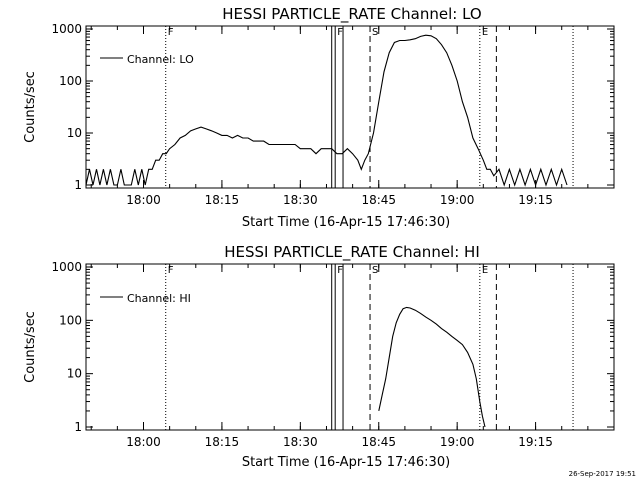  Describe the element at coordinates (160, 59) in the screenshot. I see `legend-entry: Channel: LO` at that location.